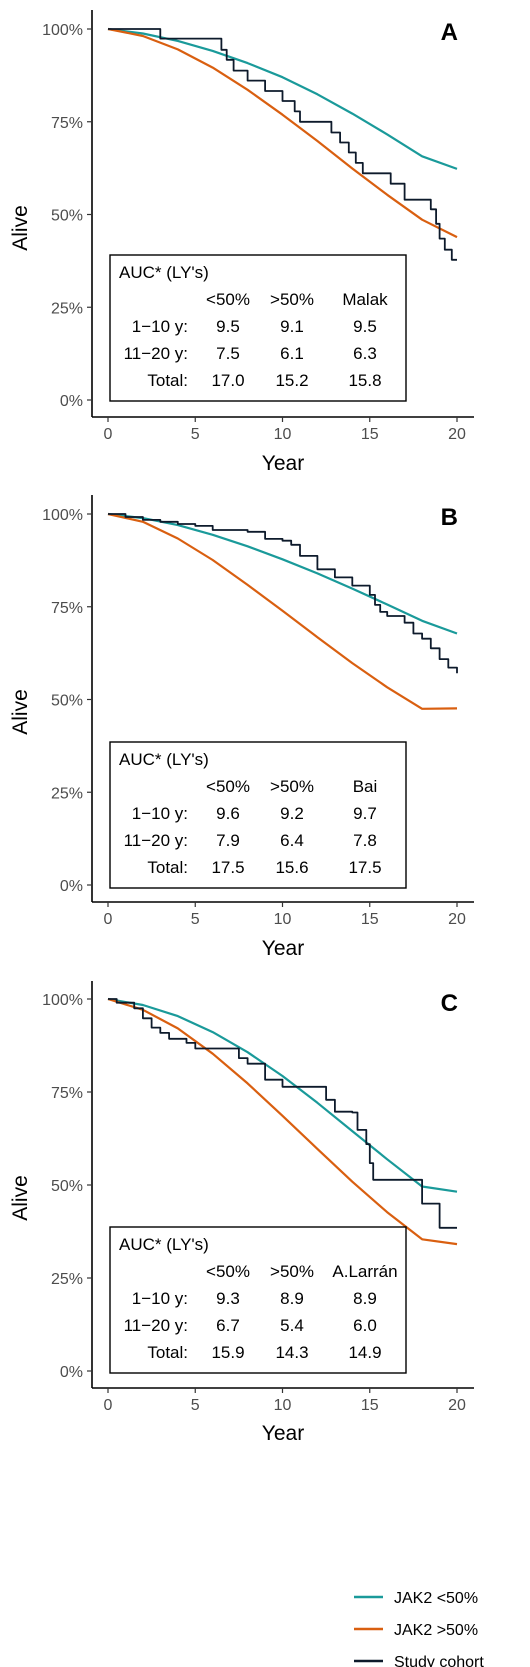  Describe the element at coordinates (365, 840) in the screenshot. I see `auc-cell: 7.8` at that location.